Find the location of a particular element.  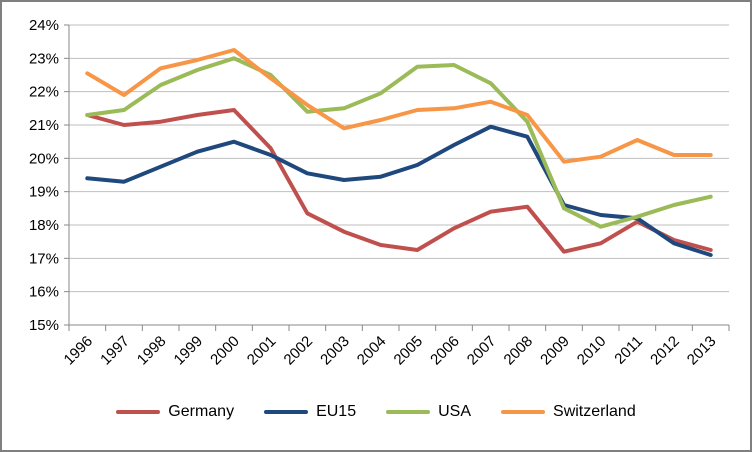

y-axis-label: 18% is located at coordinates (44, 225).